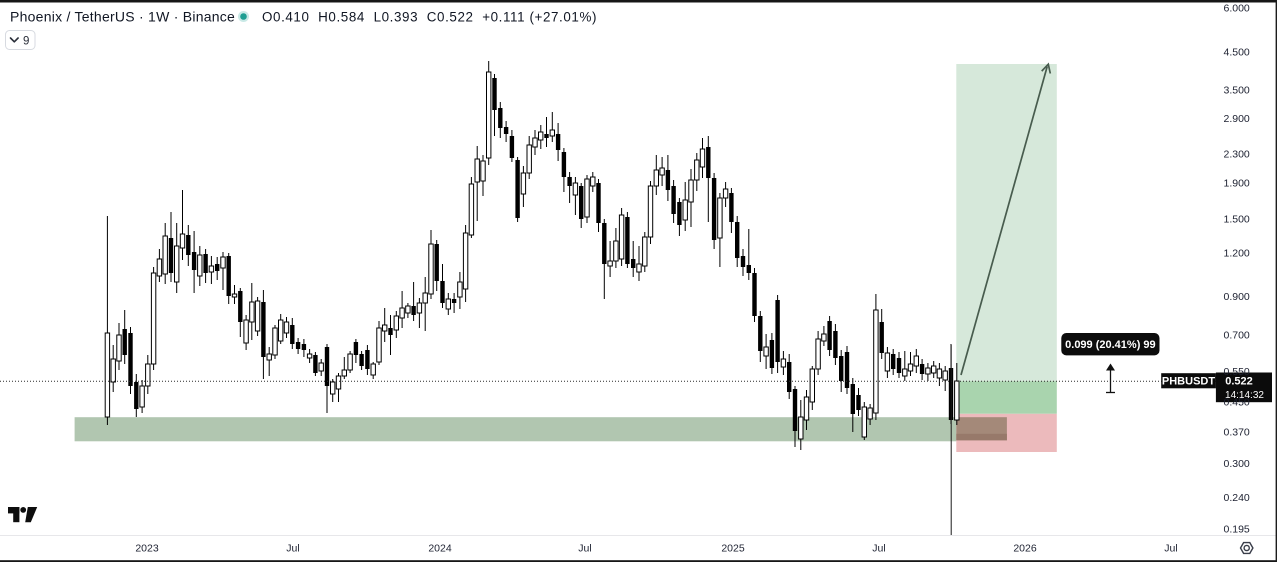 The image size is (1277, 562). Describe the element at coordinates (1110, 345) in the screenshot. I see `svg-text: 0.099 (20.41%) 99` at that location.